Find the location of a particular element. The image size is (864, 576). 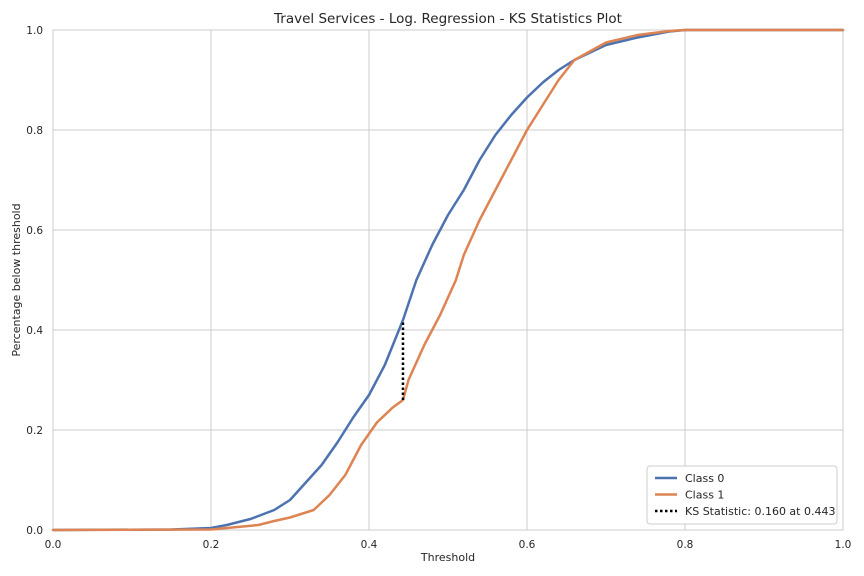

legend-label-class-1: Class 1 is located at coordinates (704, 495).